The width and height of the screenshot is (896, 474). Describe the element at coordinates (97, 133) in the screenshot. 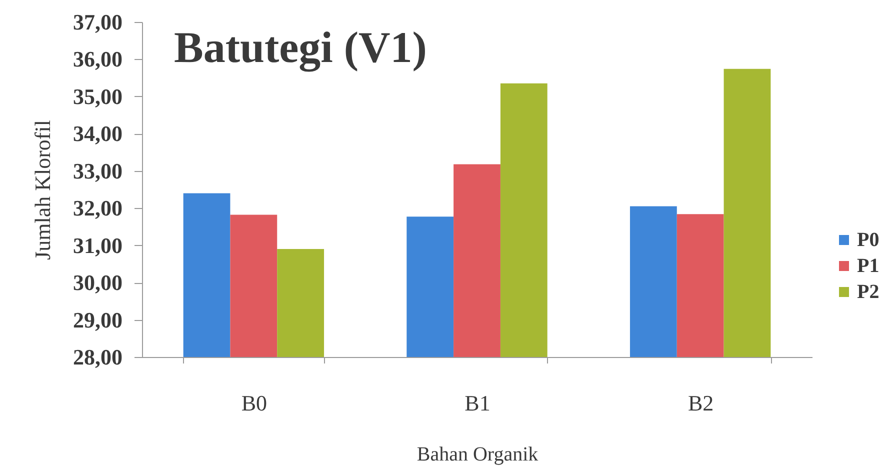

I see `y-tick-label: 34,00` at that location.